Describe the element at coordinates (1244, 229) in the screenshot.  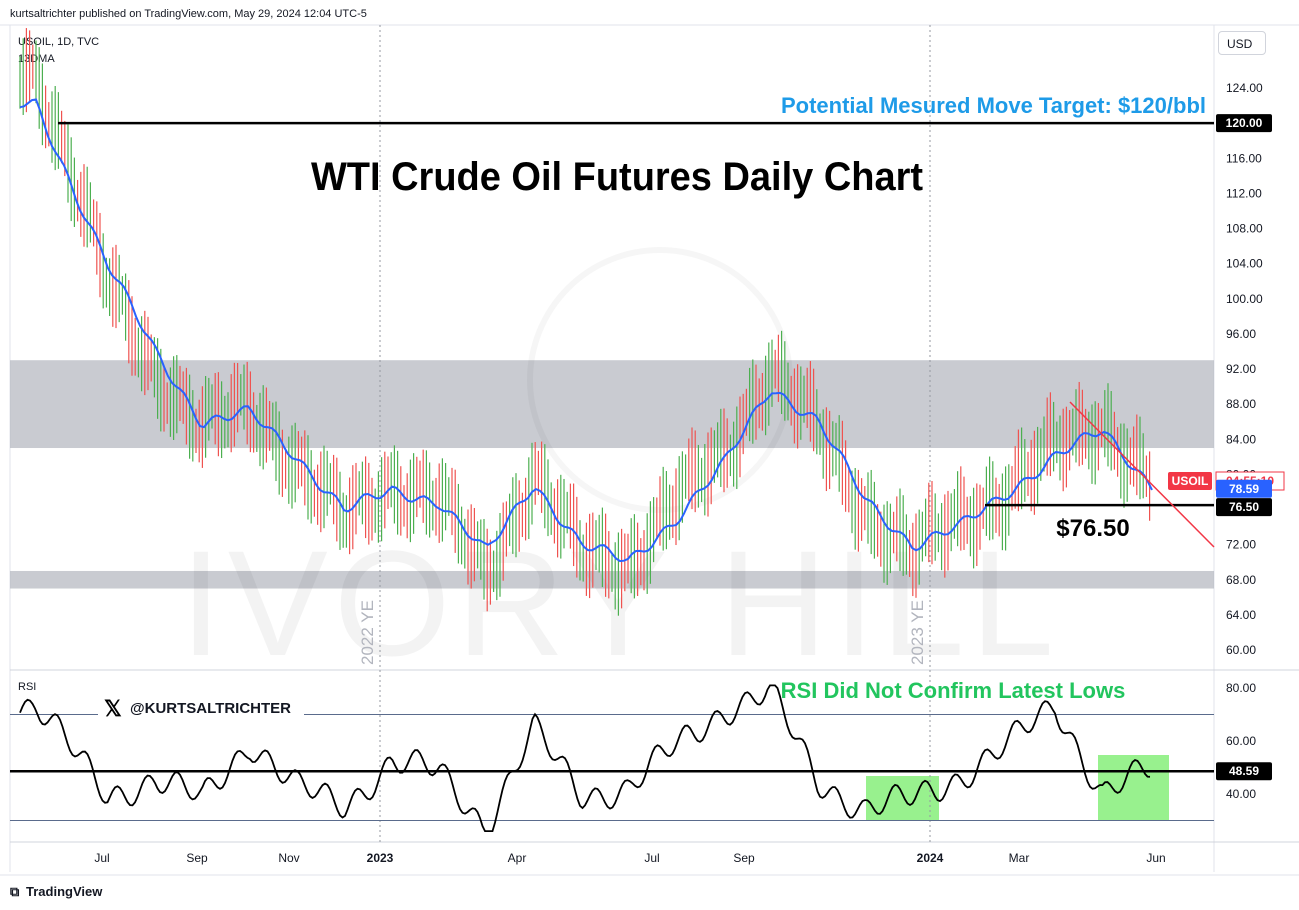
I see `price-tick-label: 108.00` at that location.